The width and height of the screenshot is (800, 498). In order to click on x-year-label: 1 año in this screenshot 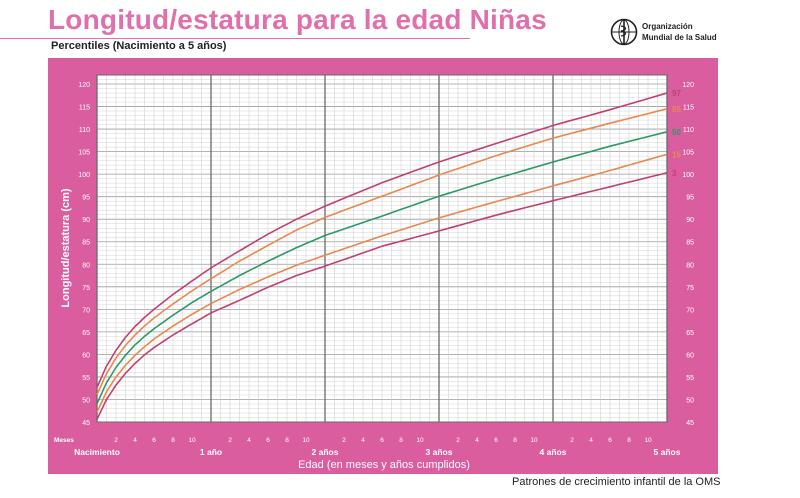, I will do `click(211, 452)`.